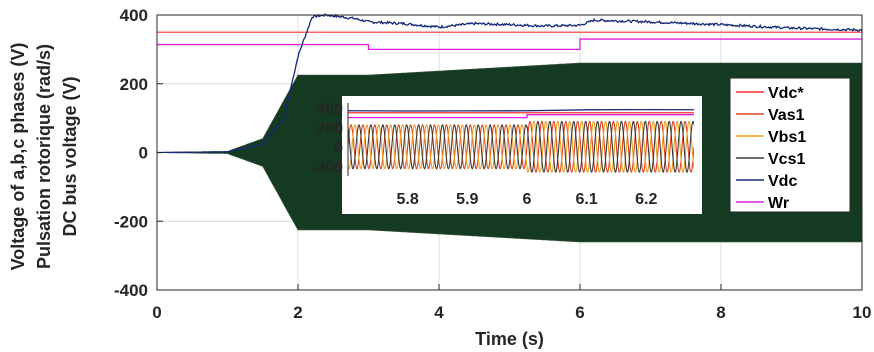  I want to click on legend-label: Vcs1, so click(786, 159).